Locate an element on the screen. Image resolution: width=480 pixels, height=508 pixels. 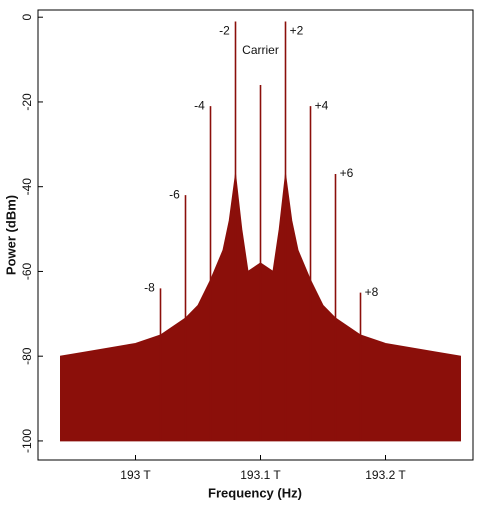
y-tick-label: -80 is located at coordinates (27, 356).